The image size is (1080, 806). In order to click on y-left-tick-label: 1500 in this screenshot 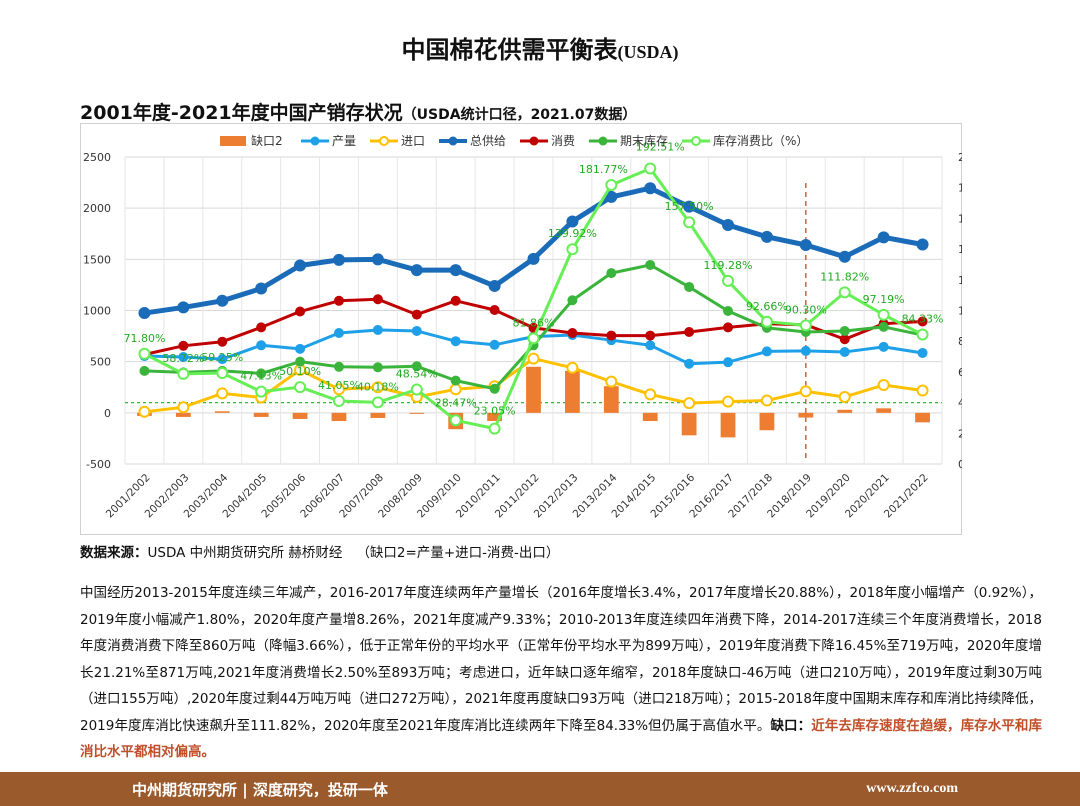, I will do `click(97, 259)`.